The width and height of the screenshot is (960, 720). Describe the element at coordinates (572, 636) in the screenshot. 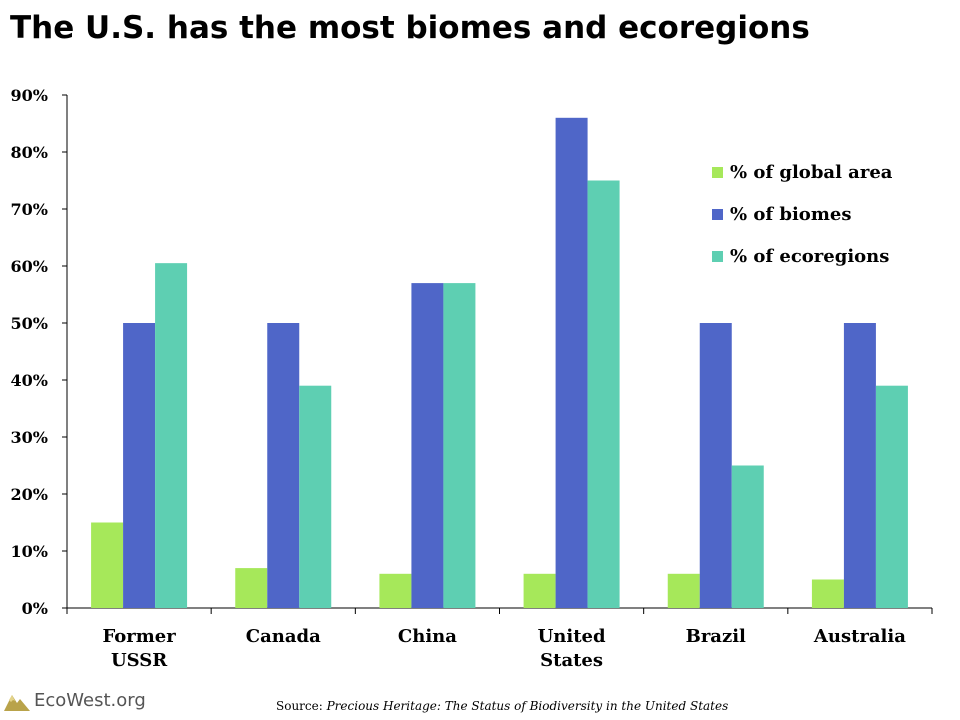

I see `x-tick-label: United` at that location.